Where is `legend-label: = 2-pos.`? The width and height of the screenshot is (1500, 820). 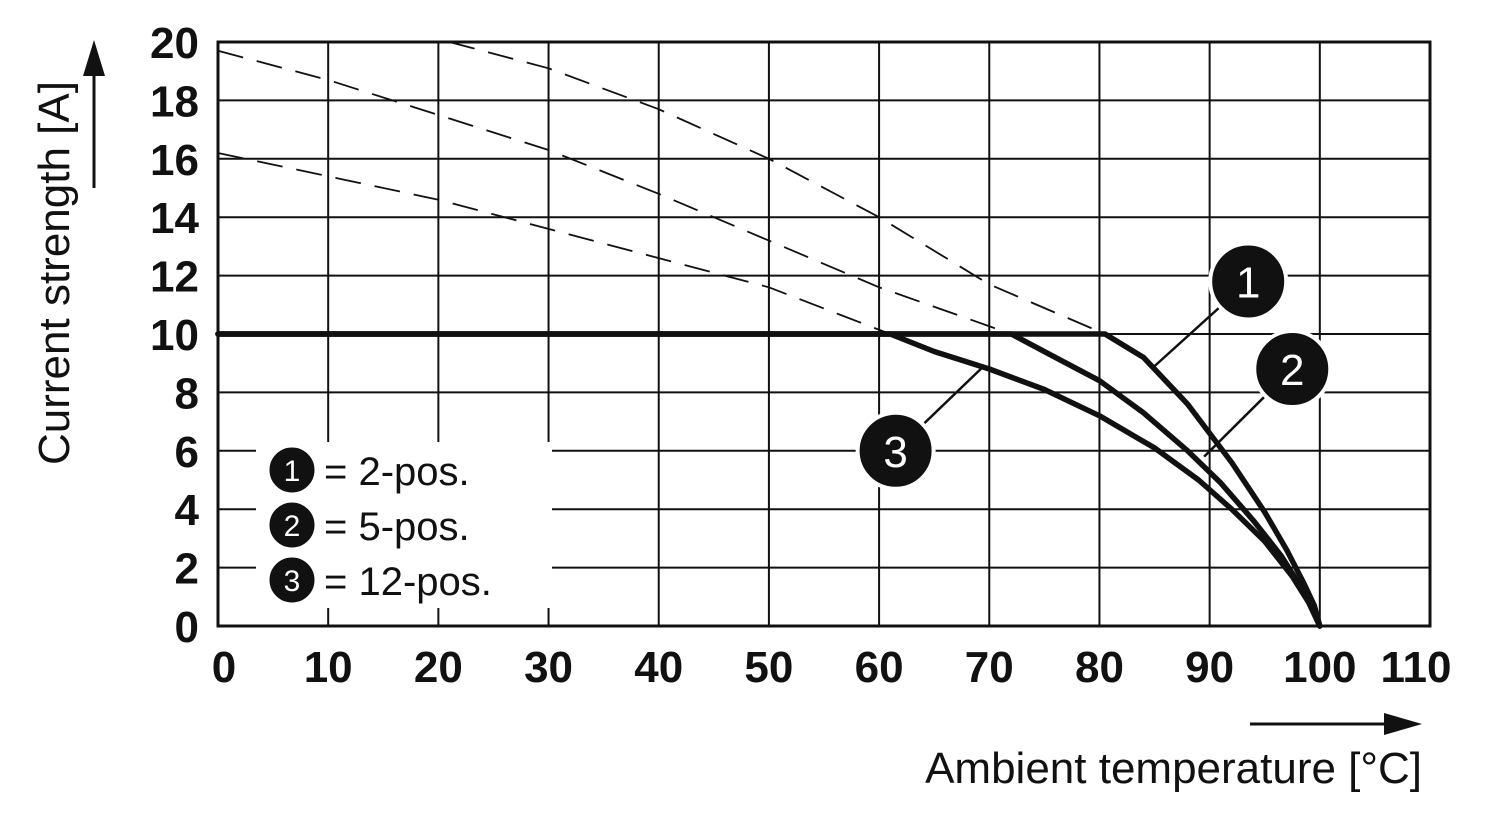
legend-label: = 2-pos. is located at coordinates (397, 472).